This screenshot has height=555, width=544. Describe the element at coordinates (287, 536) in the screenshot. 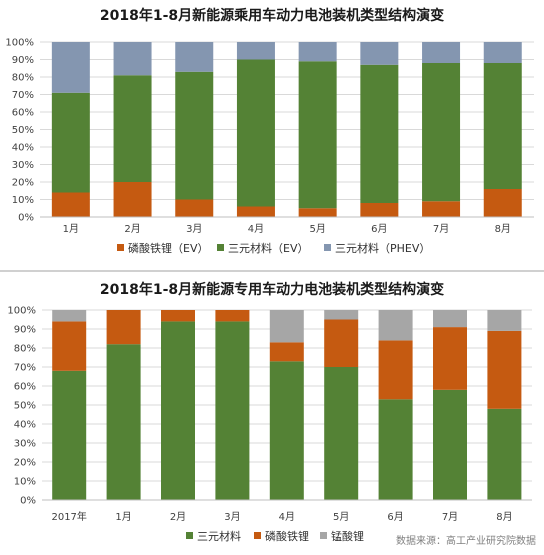

I see `legend-label: 磷酸铁锂` at that location.